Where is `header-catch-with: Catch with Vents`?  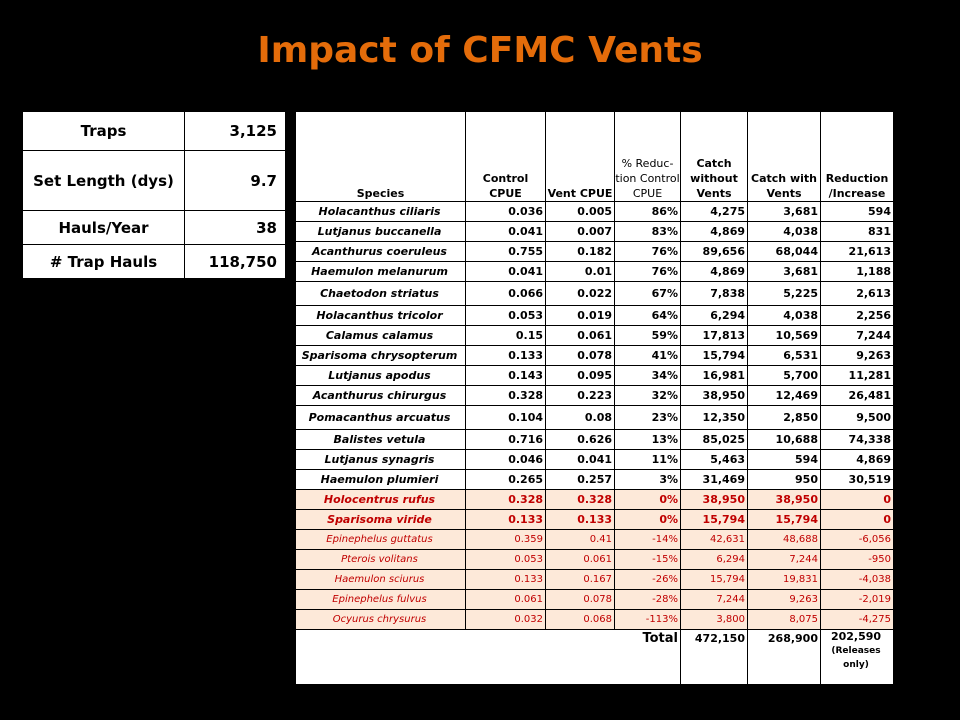
header-catch-with: Catch with Vents is located at coordinates (784, 156).